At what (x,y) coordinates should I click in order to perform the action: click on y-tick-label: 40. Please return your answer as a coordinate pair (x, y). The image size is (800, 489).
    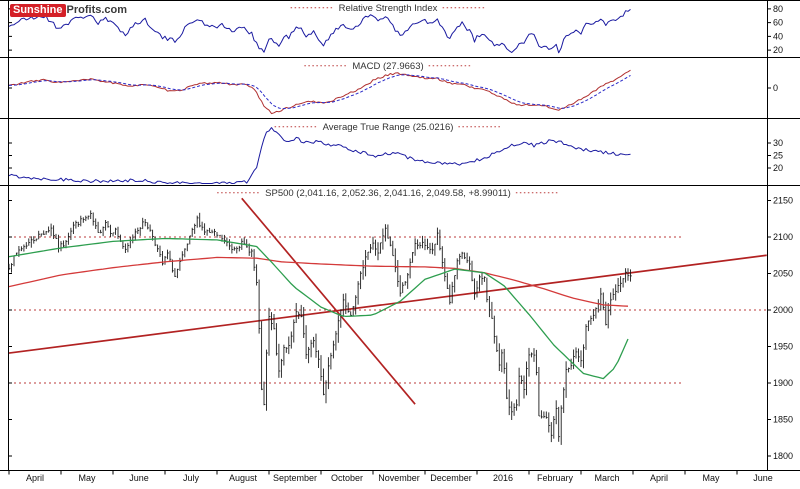
    Looking at the image, I should click on (778, 36).